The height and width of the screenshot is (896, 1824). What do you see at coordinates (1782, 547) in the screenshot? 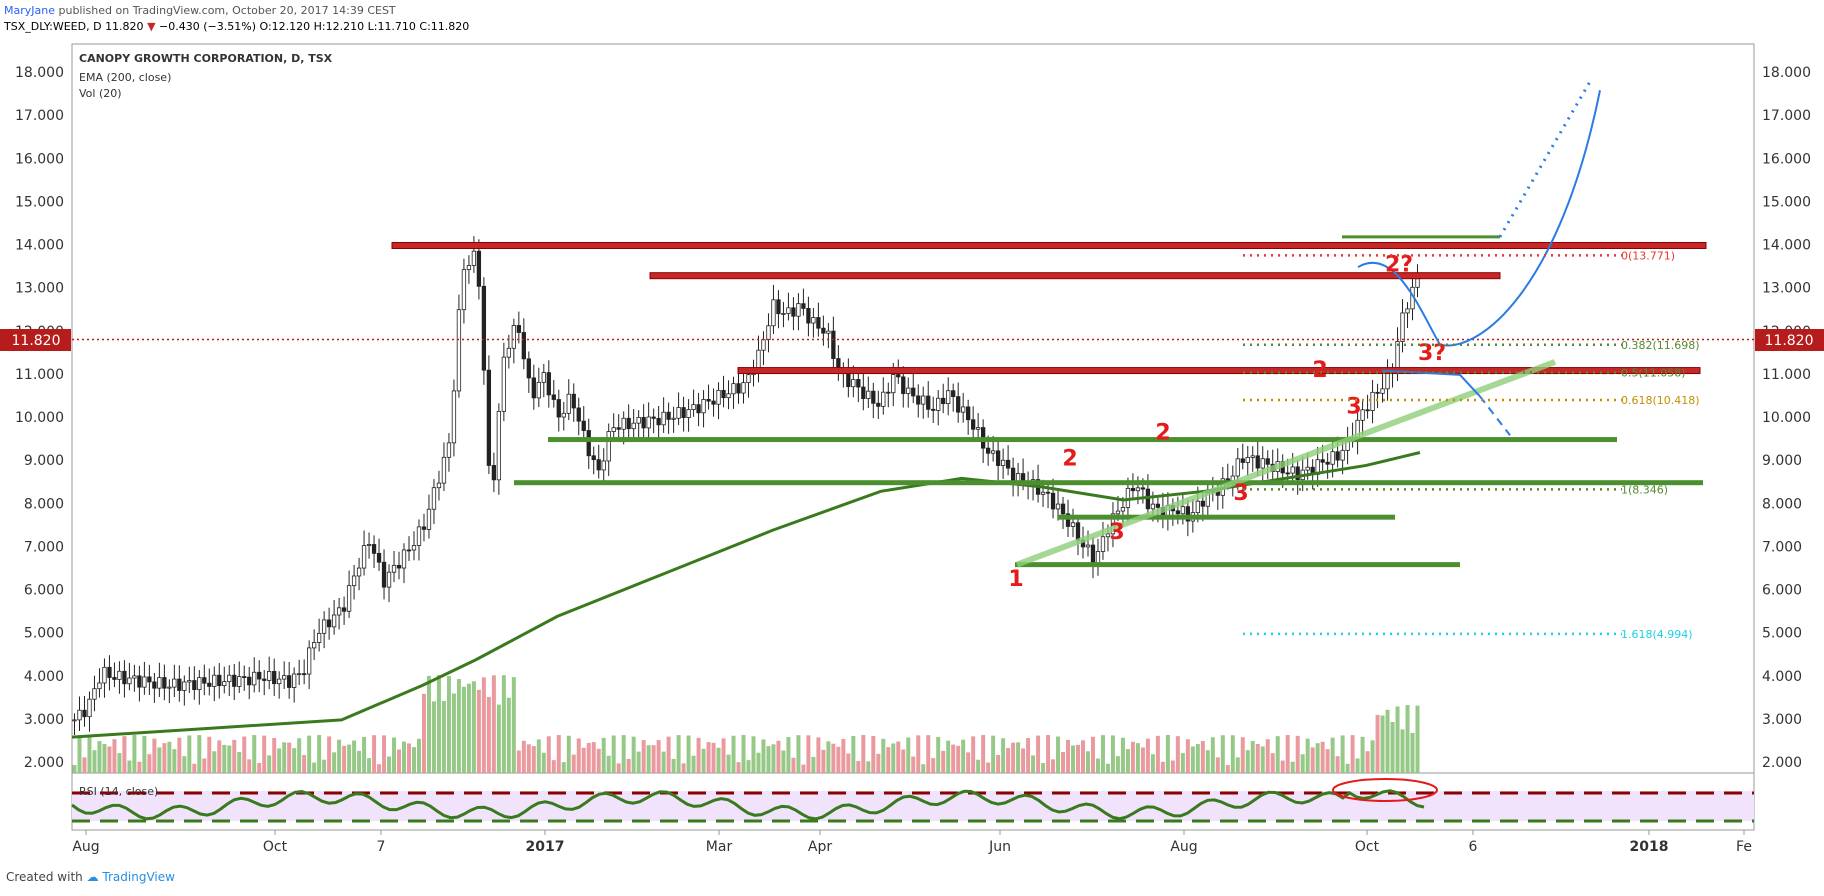
I see `y-tick-right: 7.000` at bounding box center [1782, 547].